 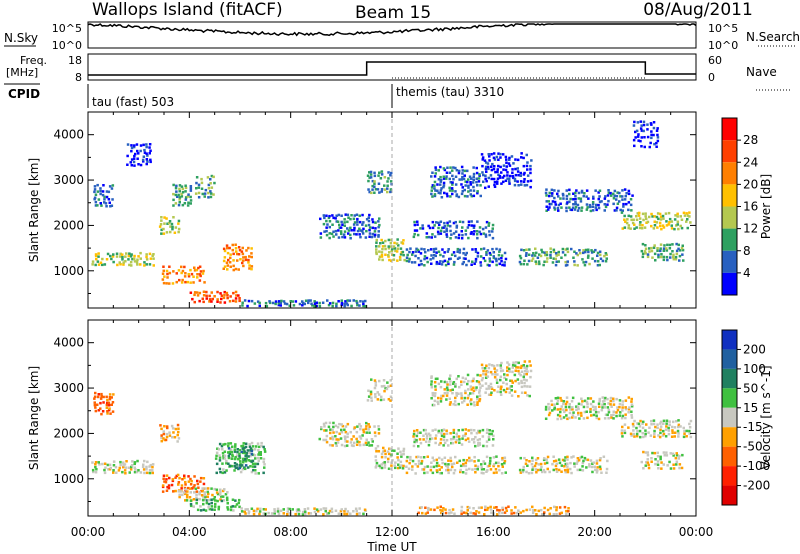 I want to click on power-ytick-label: 2000, so click(x=68, y=225).